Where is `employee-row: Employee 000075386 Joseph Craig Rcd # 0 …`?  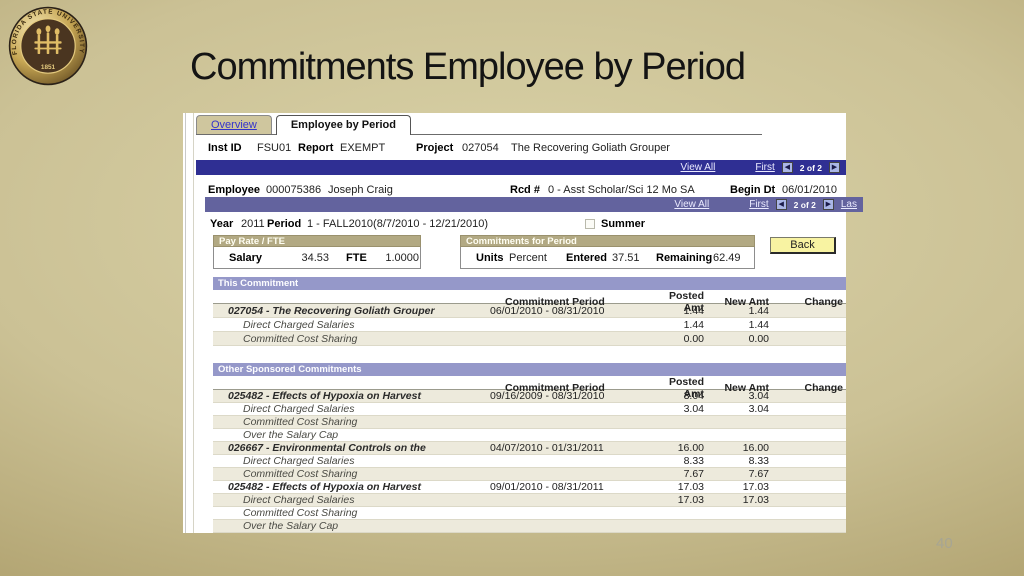
employee-row: Employee 000075386 Joseph Craig Rcd # 0 … is located at coordinates (514, 190).